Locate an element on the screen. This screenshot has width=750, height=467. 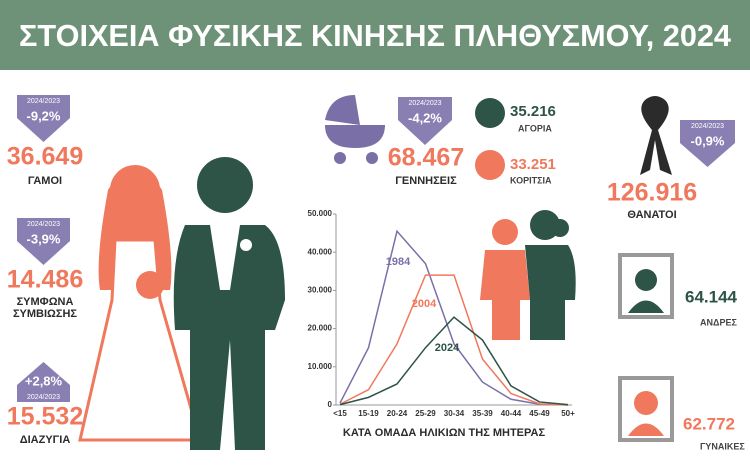
boy-icon is located at coordinates (490, 113).